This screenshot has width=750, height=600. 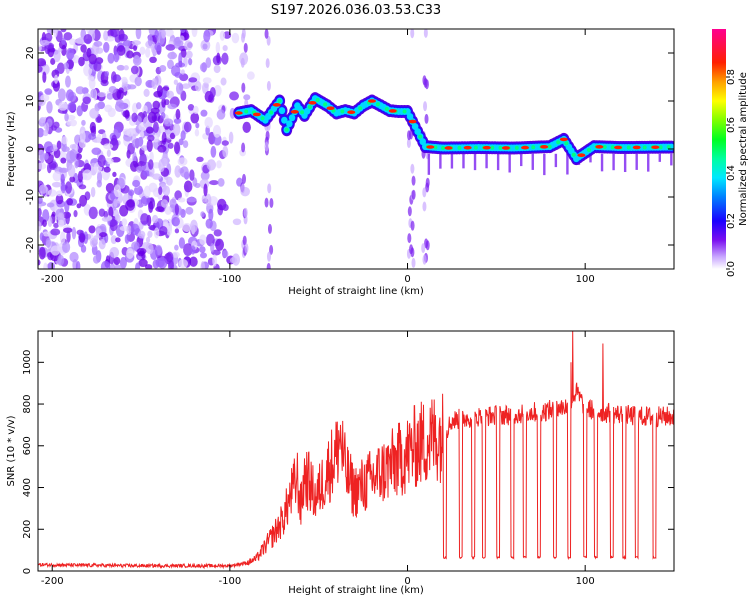 What do you see at coordinates (356, 291) in the screenshot?
I see `spectrogram-x-label: Height of straight line (km)` at bounding box center [356, 291].